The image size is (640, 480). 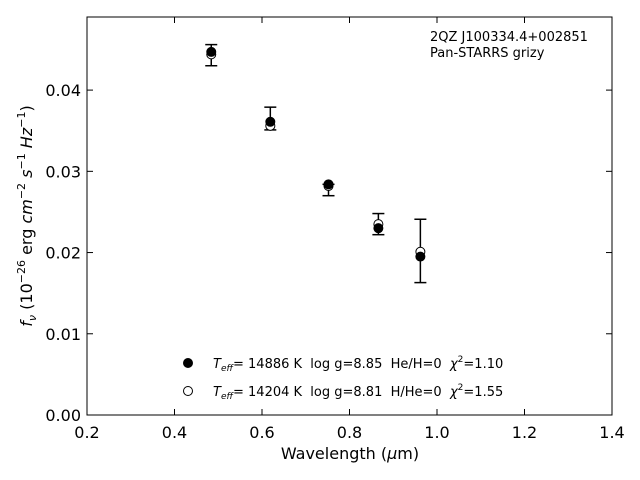 What do you see at coordinates (27, 215) in the screenshot?
I see `y-axis-label: fν (10−26 erg cm−2 s−1 Hz−1)` at bounding box center [27, 215].